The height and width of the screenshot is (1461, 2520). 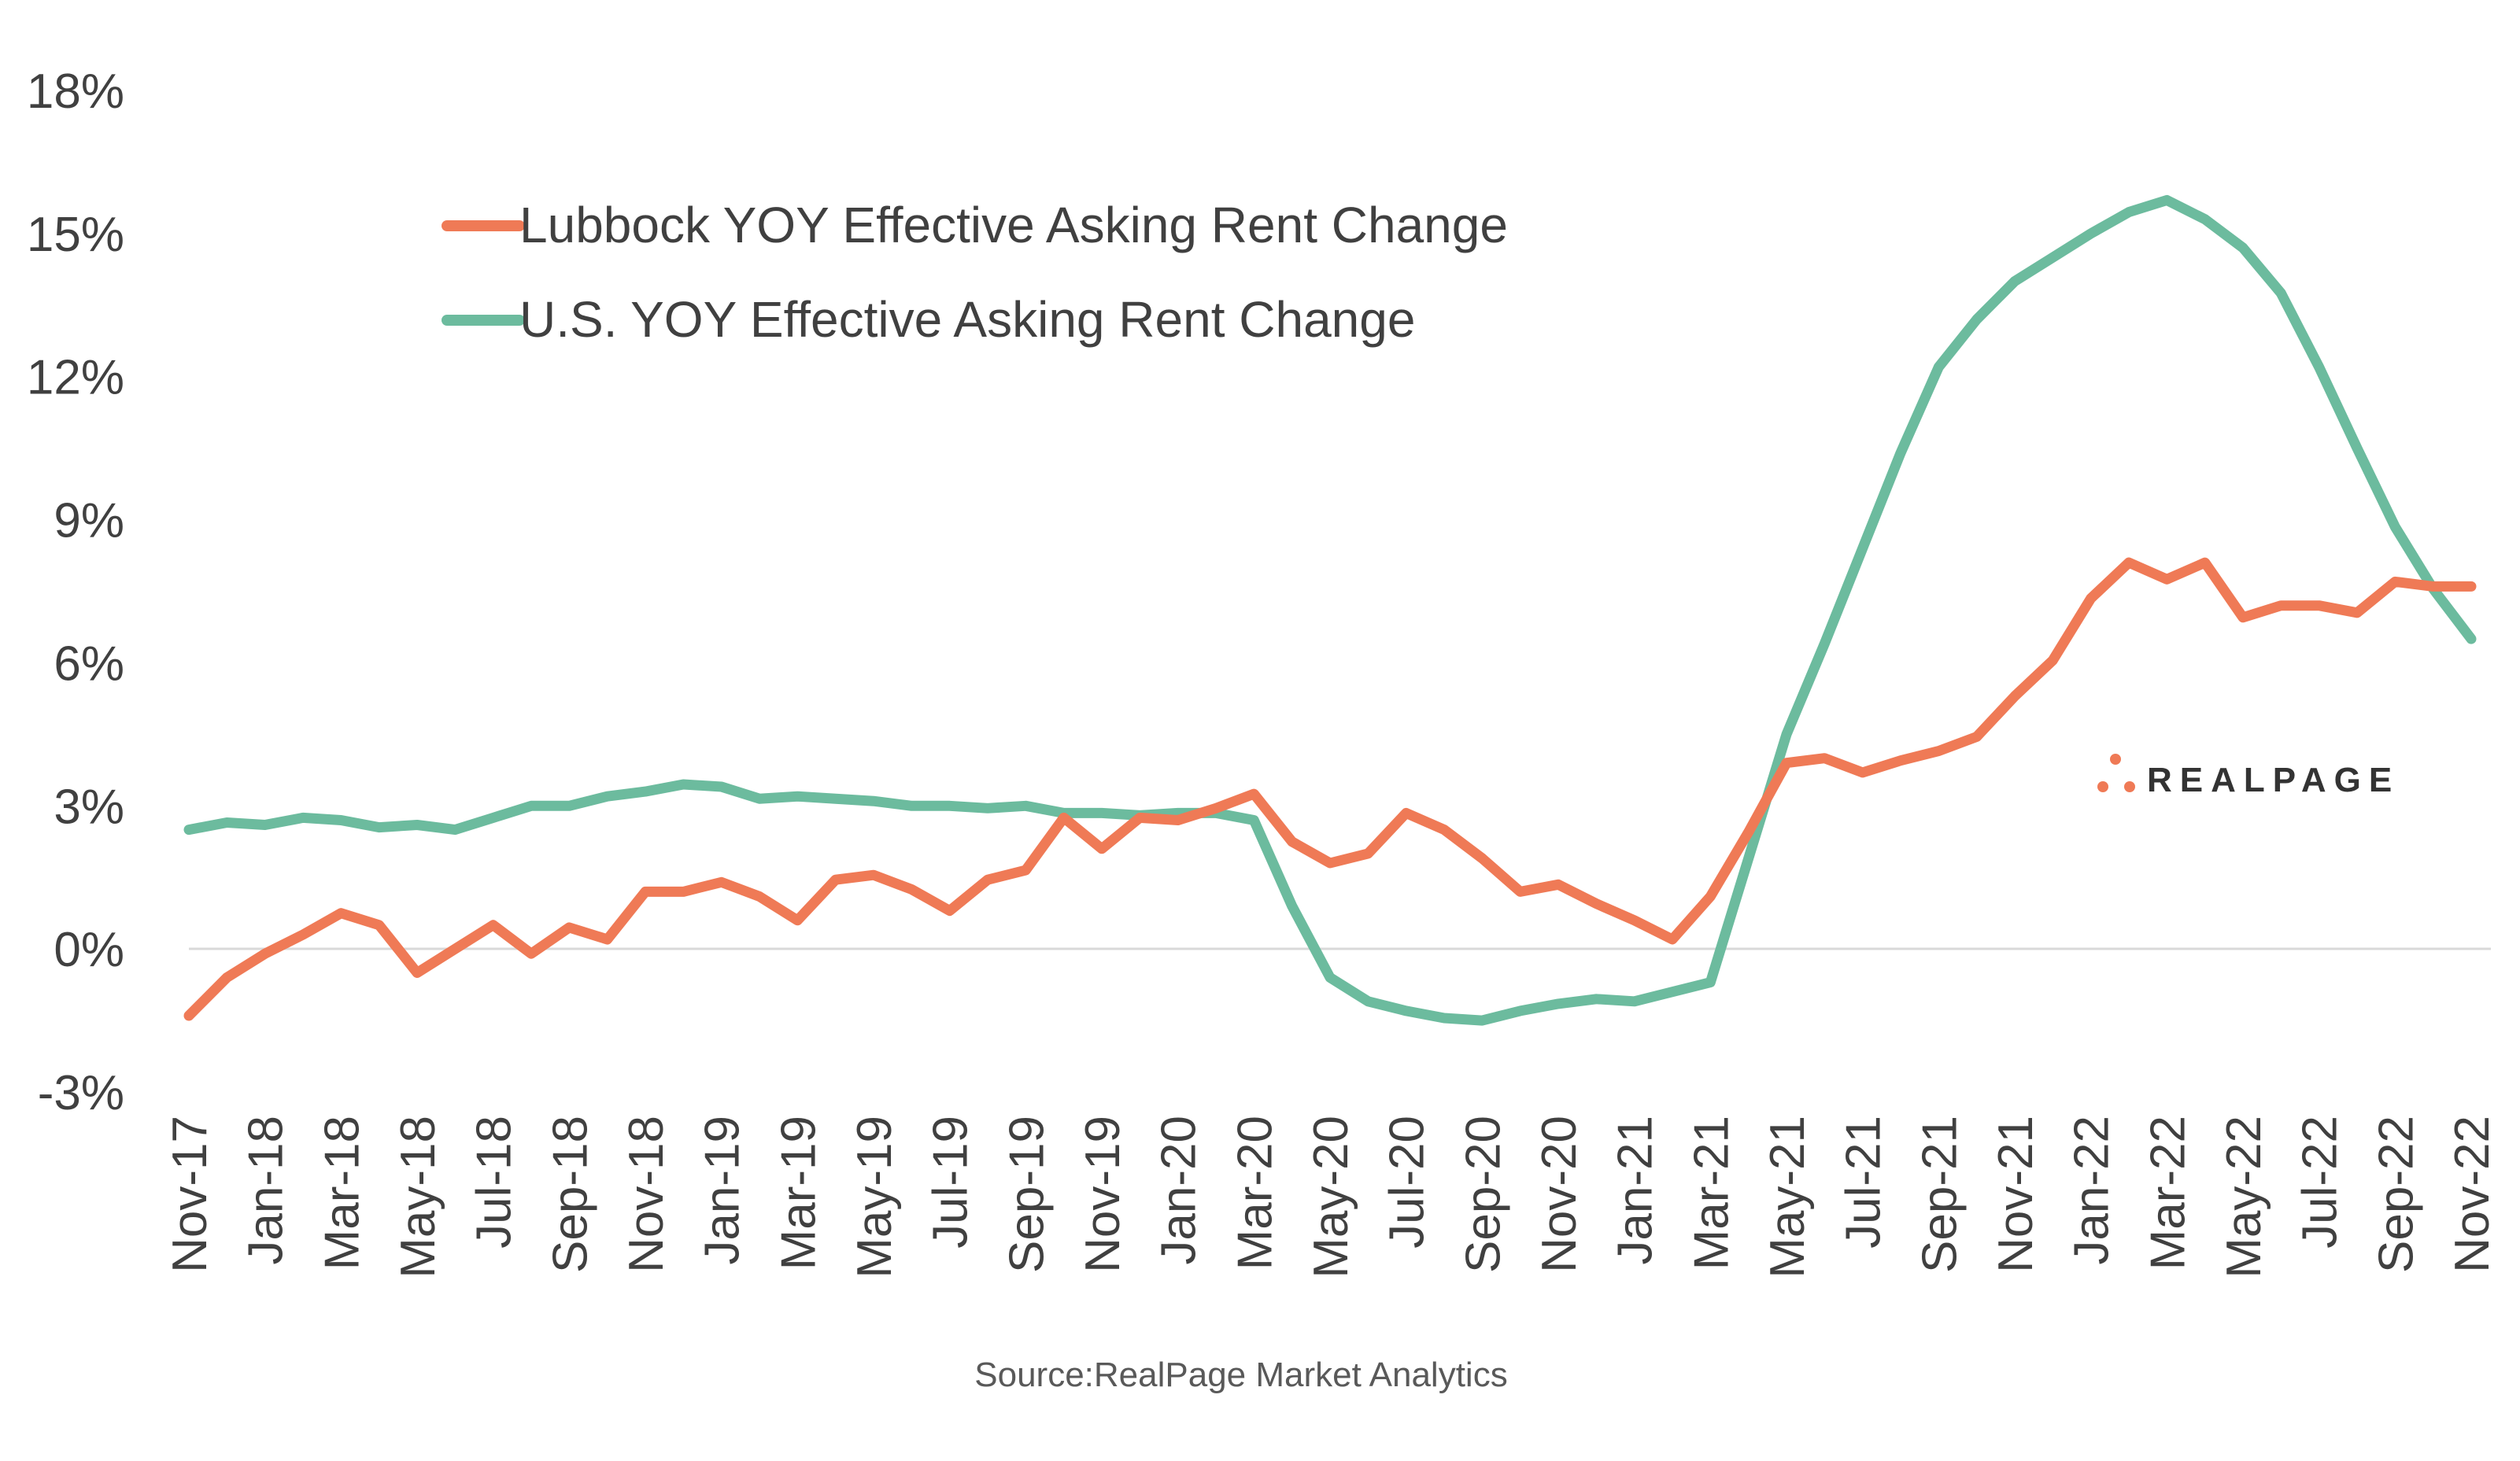 I want to click on x-tick-label: Mar-22, so click(x=2168, y=1193).